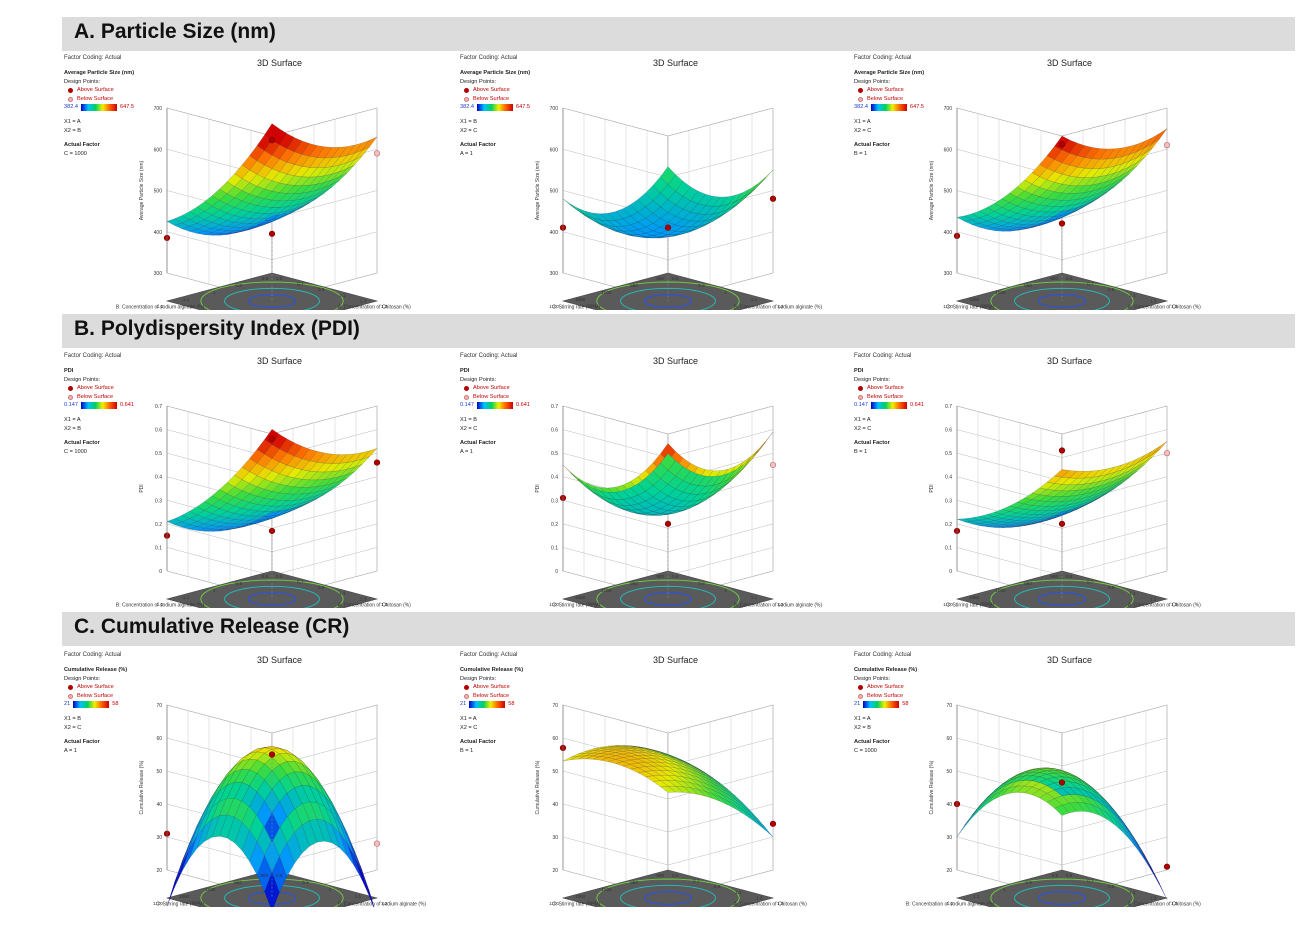 This screenshot has height=929, width=1315. What do you see at coordinates (72, 121) in the screenshot?
I see `x1-assignment: X1 = A` at bounding box center [72, 121].